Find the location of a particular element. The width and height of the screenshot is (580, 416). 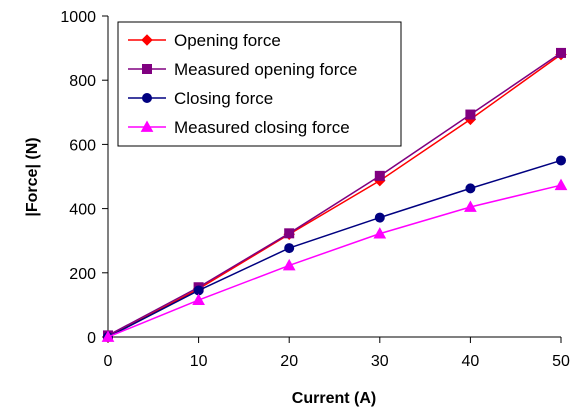

y-tick-label-4: 800 is located at coordinates (82, 81).